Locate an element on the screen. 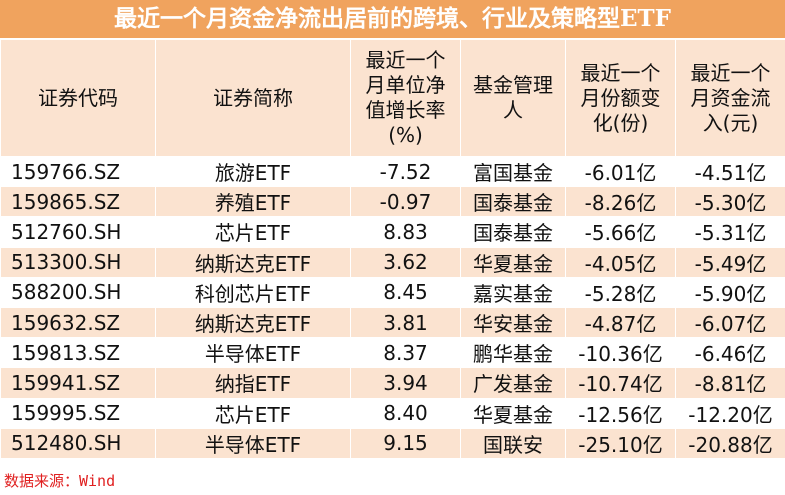 This screenshot has width=785, height=495. table-cell: 8.83 is located at coordinates (405, 232).